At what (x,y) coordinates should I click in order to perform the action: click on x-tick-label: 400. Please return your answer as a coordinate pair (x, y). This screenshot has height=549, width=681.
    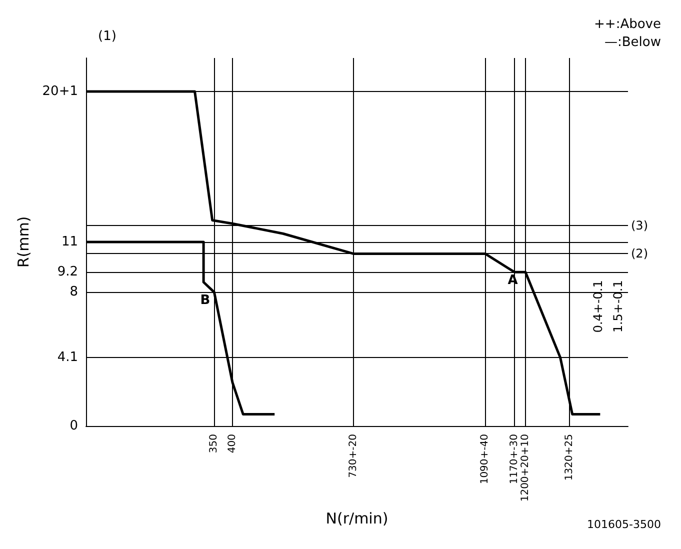
    Looking at the image, I should click on (232, 444).